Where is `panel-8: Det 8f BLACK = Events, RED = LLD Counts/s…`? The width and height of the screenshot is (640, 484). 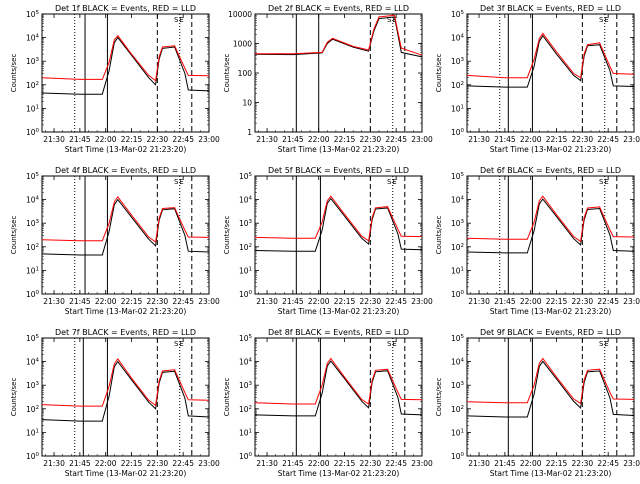 panel-8: Det 8f BLACK = Events, RED = LLD Counts/s… is located at coordinates (328, 403).